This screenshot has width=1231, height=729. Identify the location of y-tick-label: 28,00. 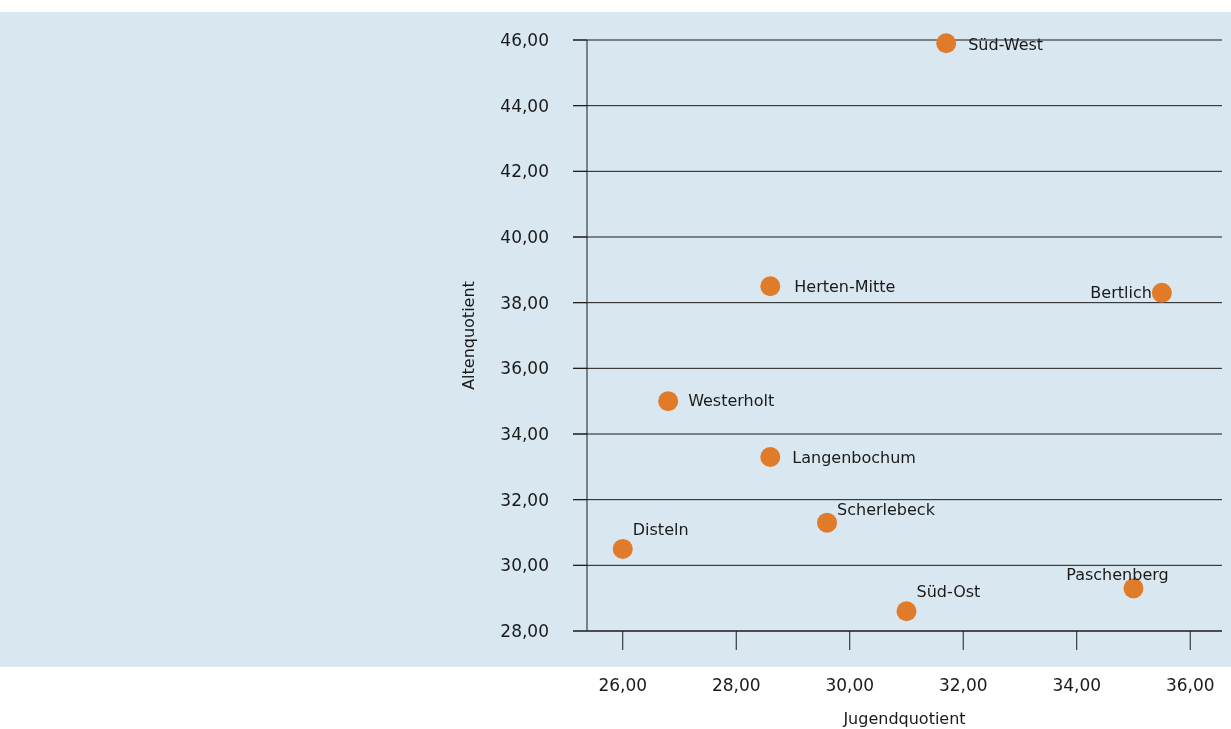
(524, 630).